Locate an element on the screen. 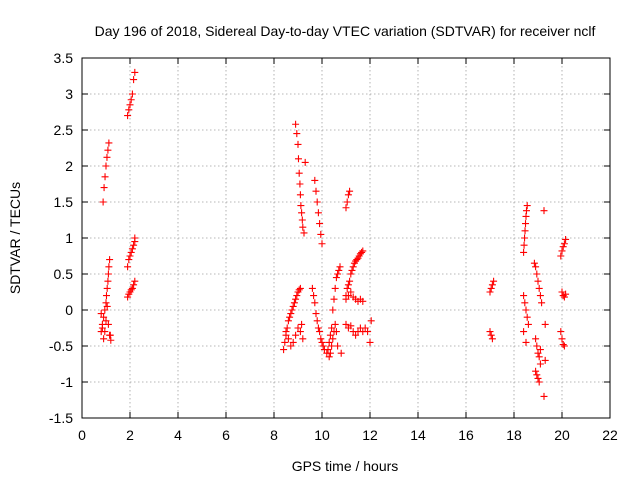 The image size is (640, 480). y-tick-label: 2 is located at coordinates (69, 166).